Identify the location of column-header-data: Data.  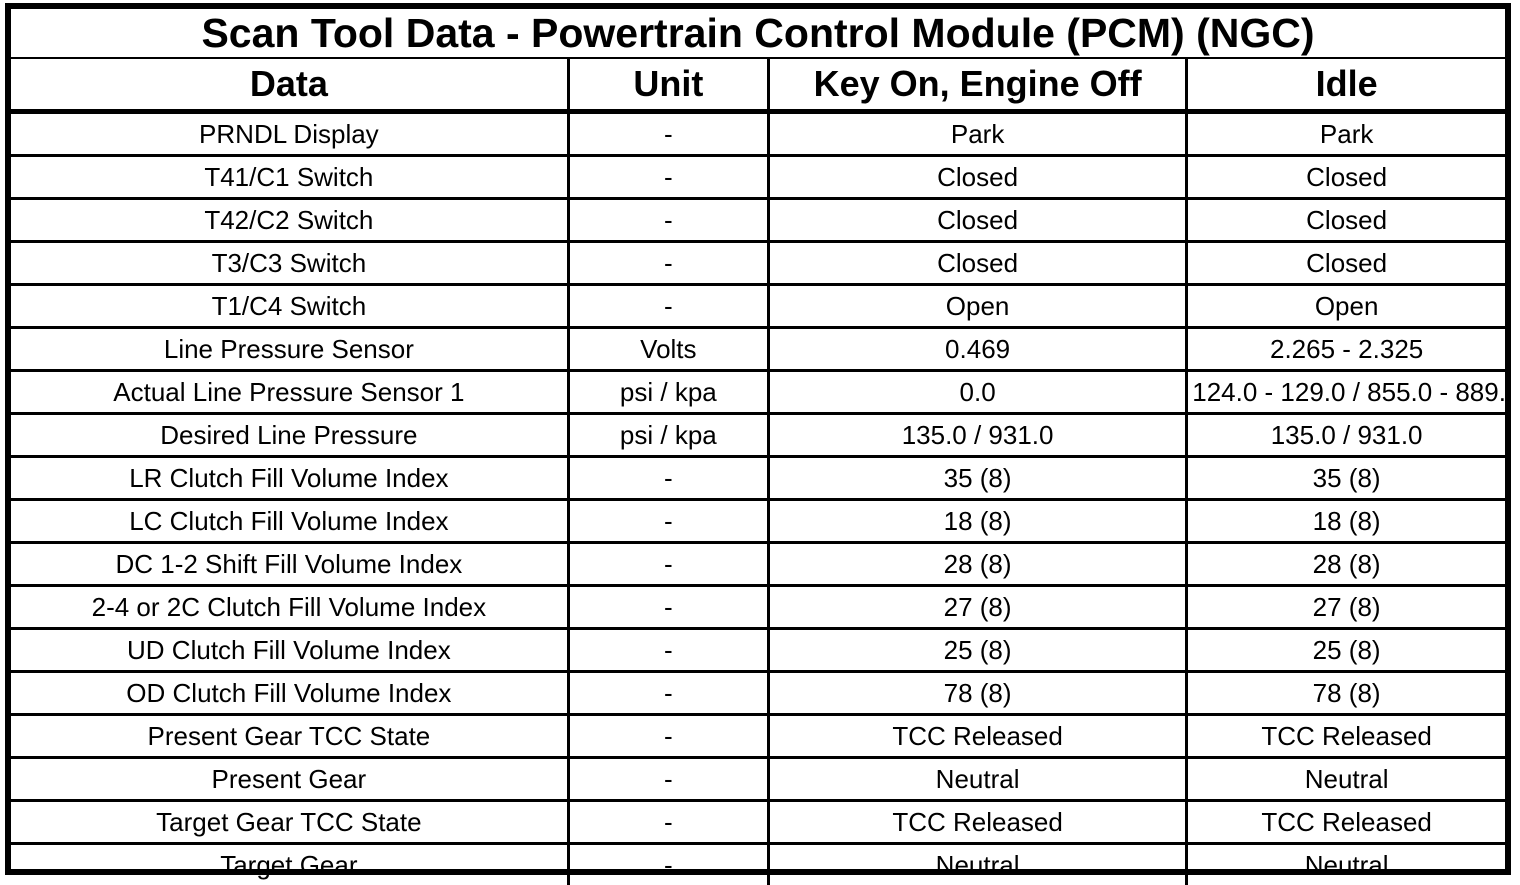
(289, 85).